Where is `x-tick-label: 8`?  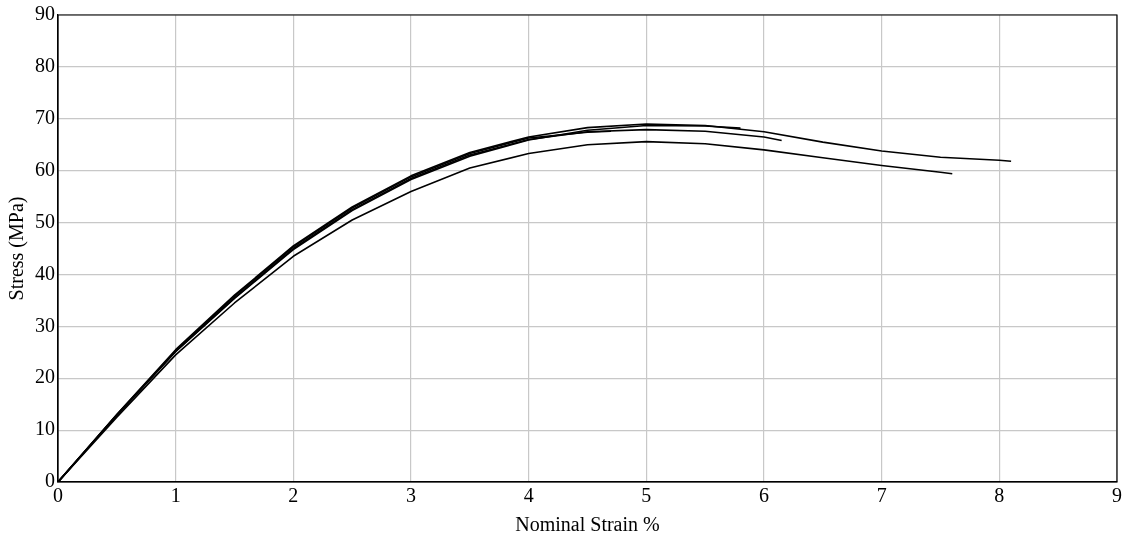
x-tick-label: 8 is located at coordinates (999, 495).